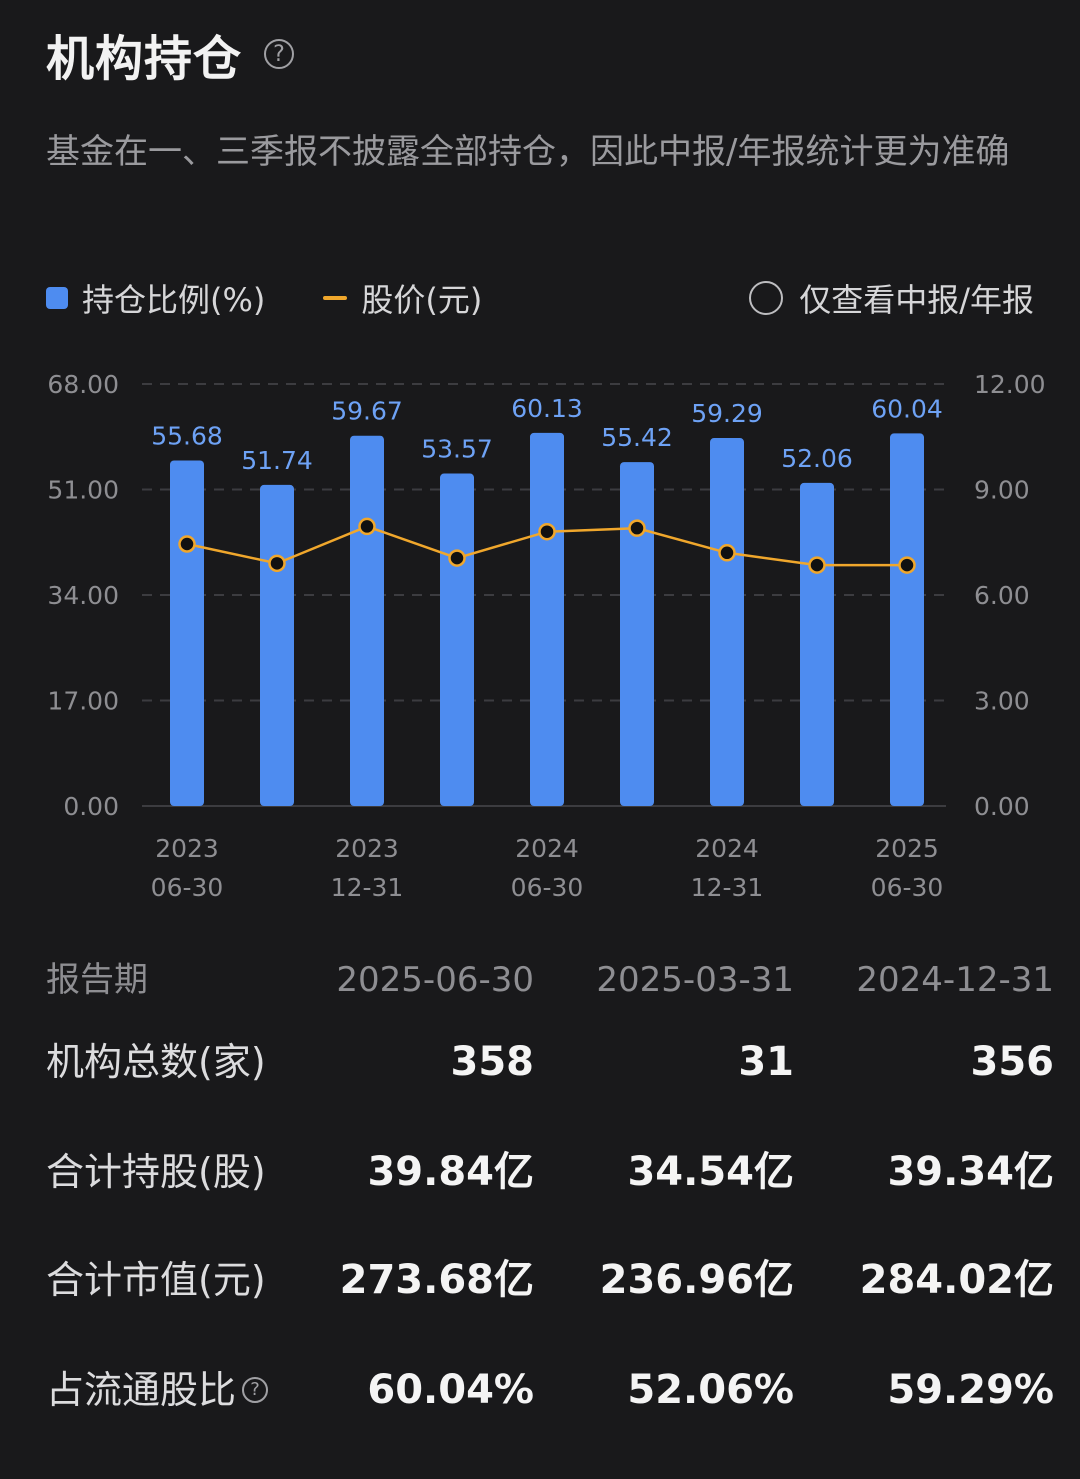 Image resolution: width=1080 pixels, height=1479 pixels. Describe the element at coordinates (83, 490) in the screenshot. I see `y-left-tick-label: 51.00` at that location.